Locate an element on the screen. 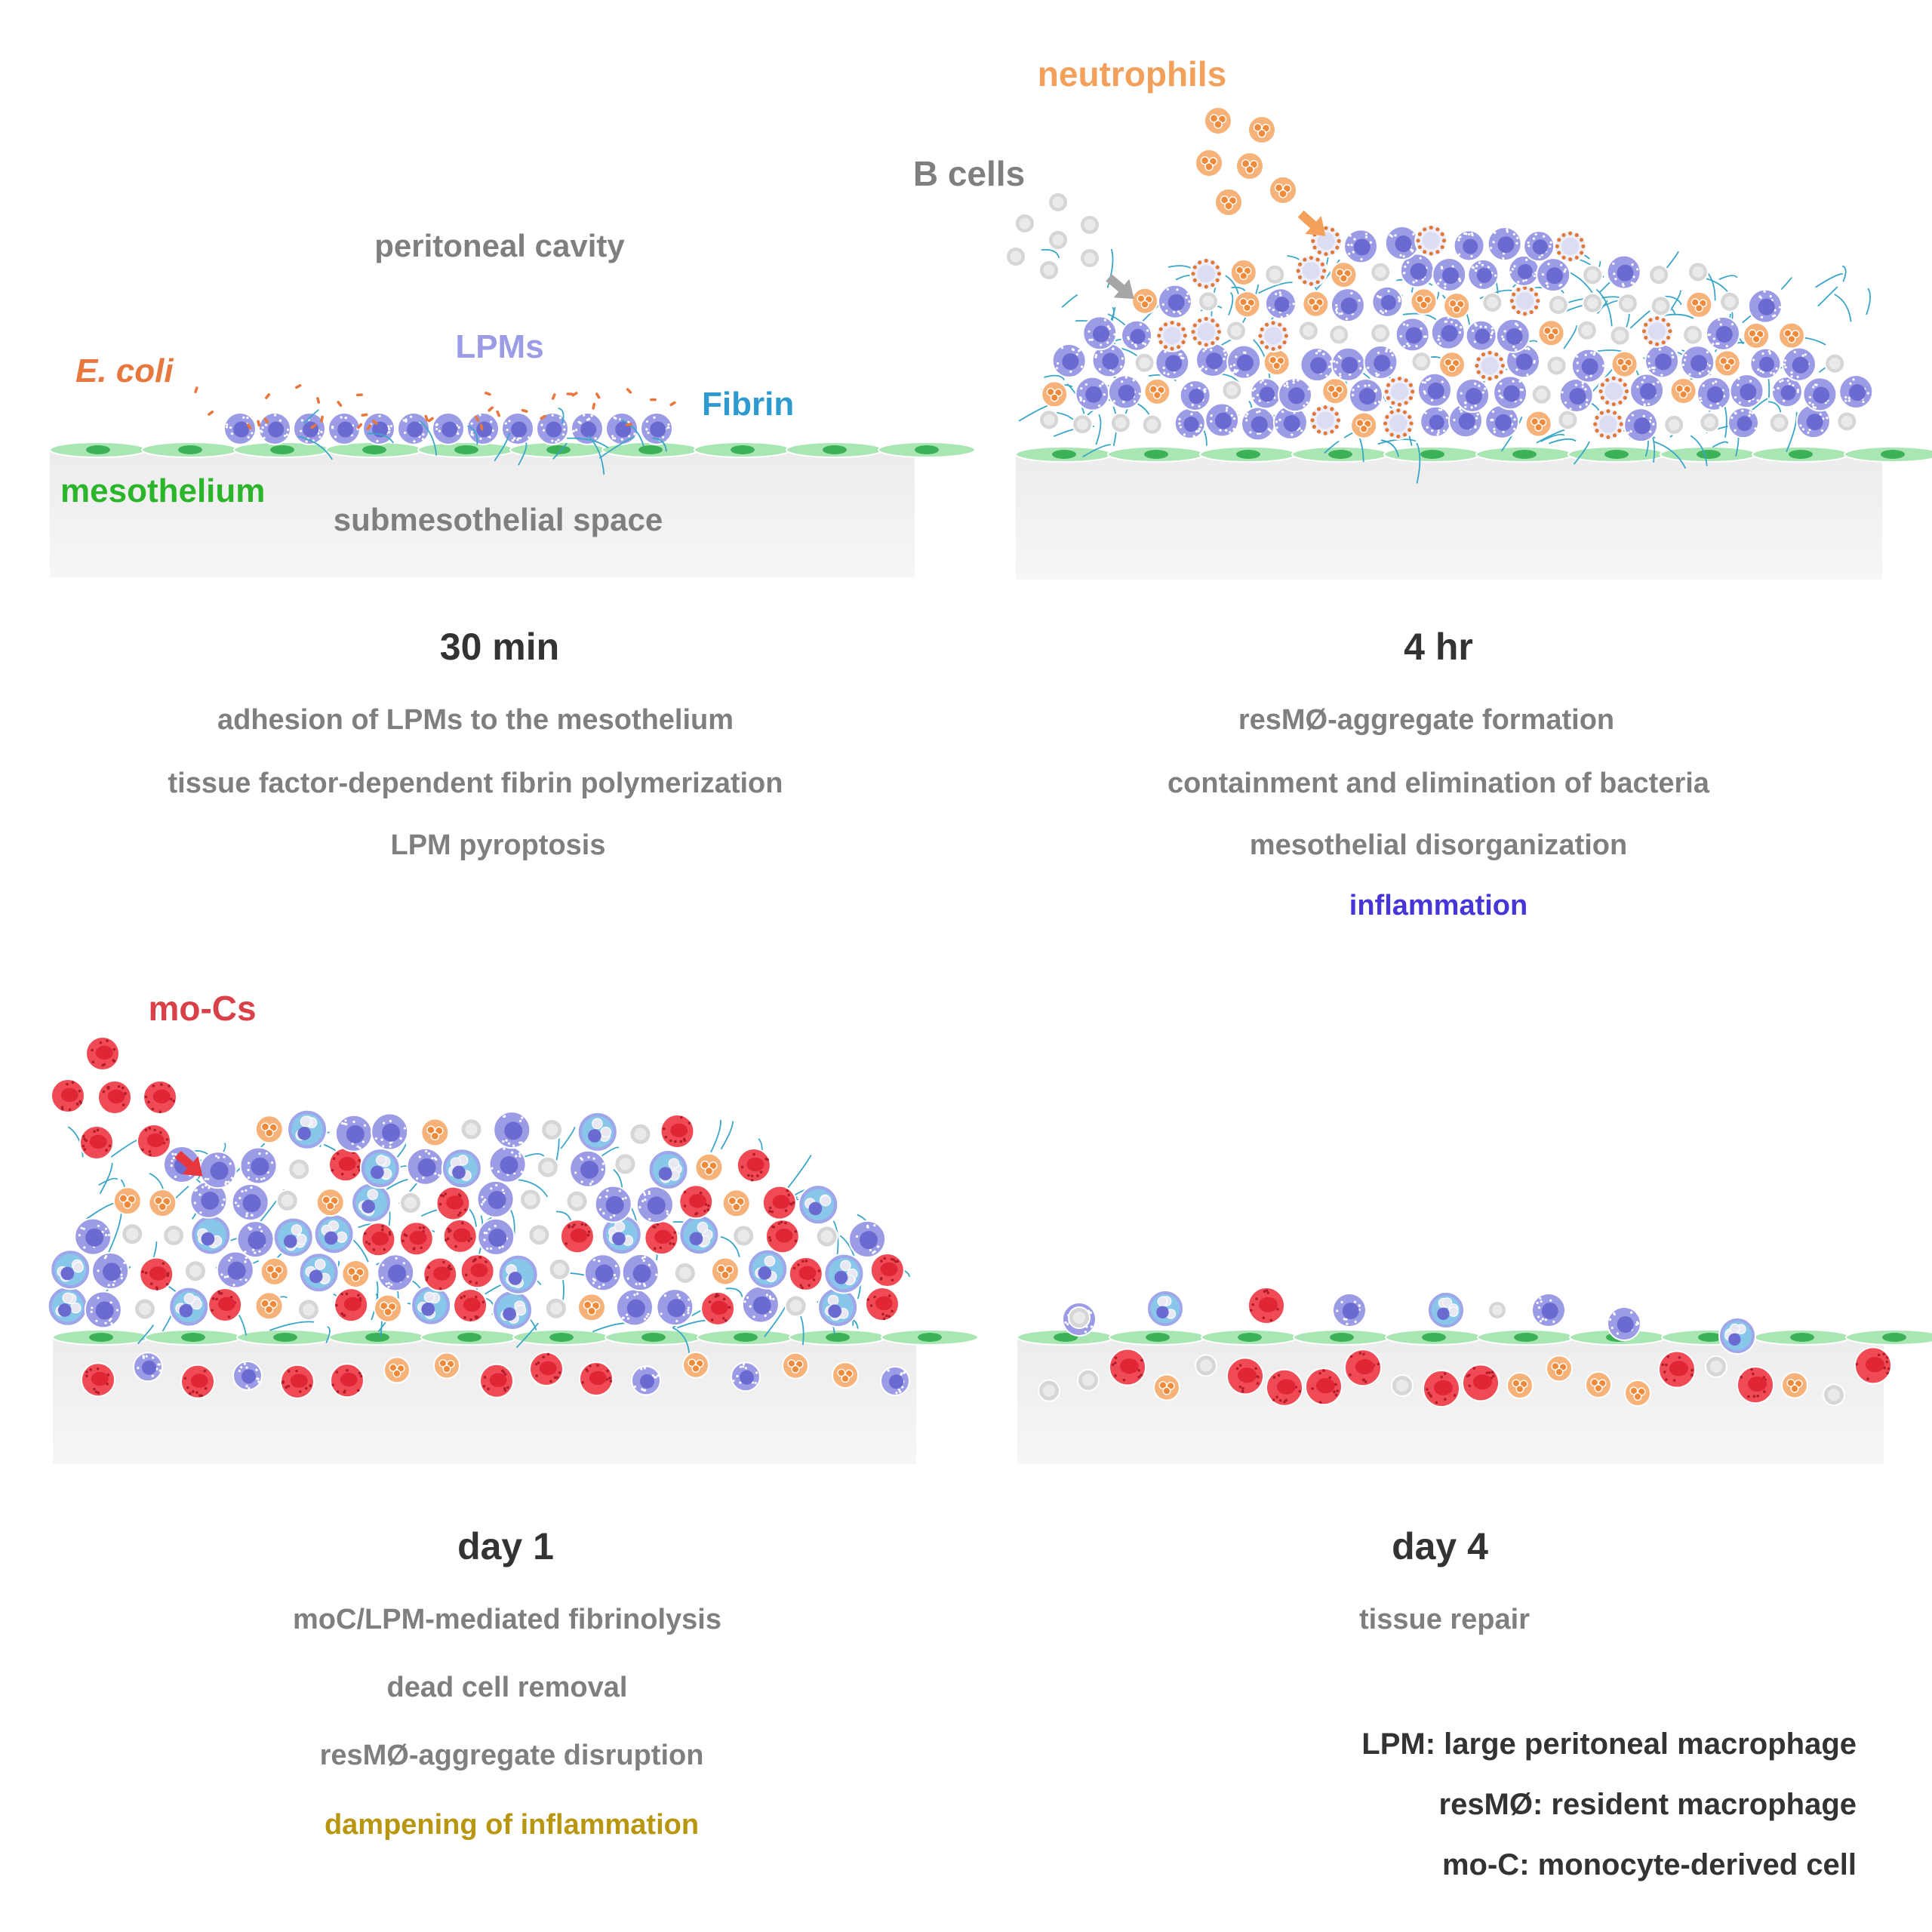  label-lpms: LPMs is located at coordinates (499, 346).